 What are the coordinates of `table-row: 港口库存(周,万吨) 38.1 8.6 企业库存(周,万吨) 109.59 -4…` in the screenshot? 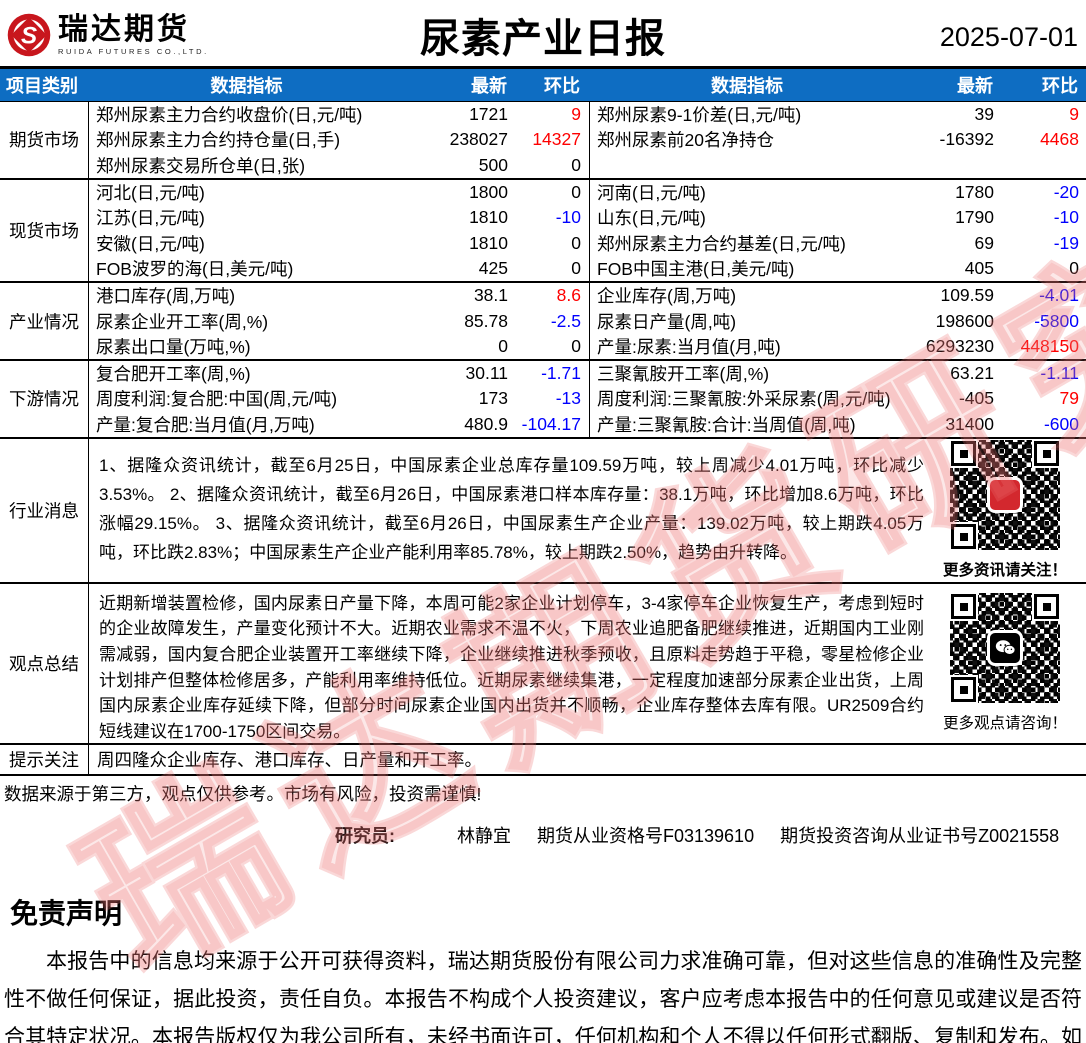 It's located at (587, 296).